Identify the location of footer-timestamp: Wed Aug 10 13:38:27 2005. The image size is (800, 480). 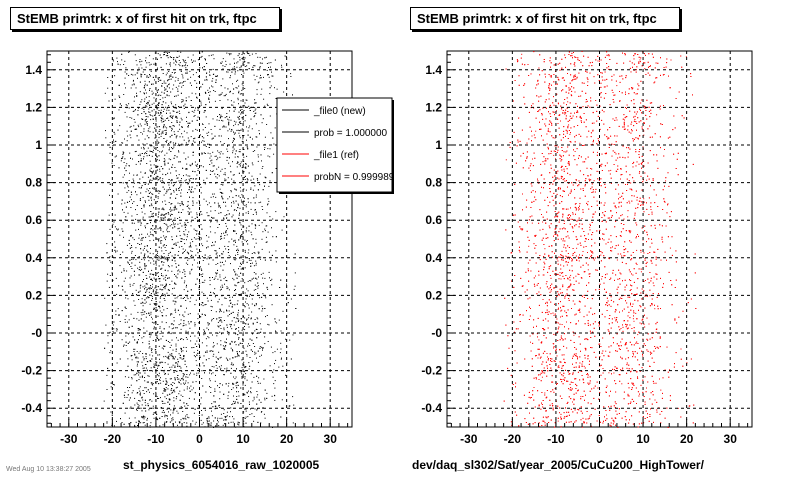
(48, 469).